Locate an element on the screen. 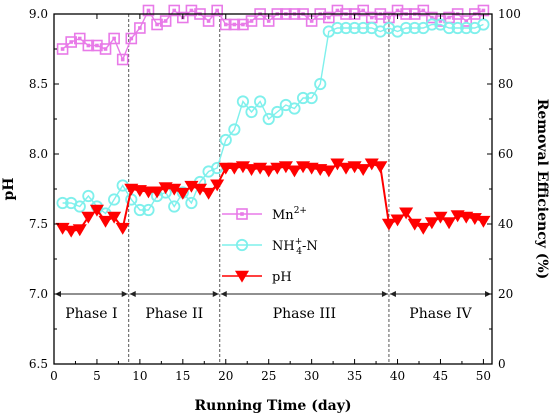 The image size is (550, 420). x-tick-label: 10 is located at coordinates (139, 376).